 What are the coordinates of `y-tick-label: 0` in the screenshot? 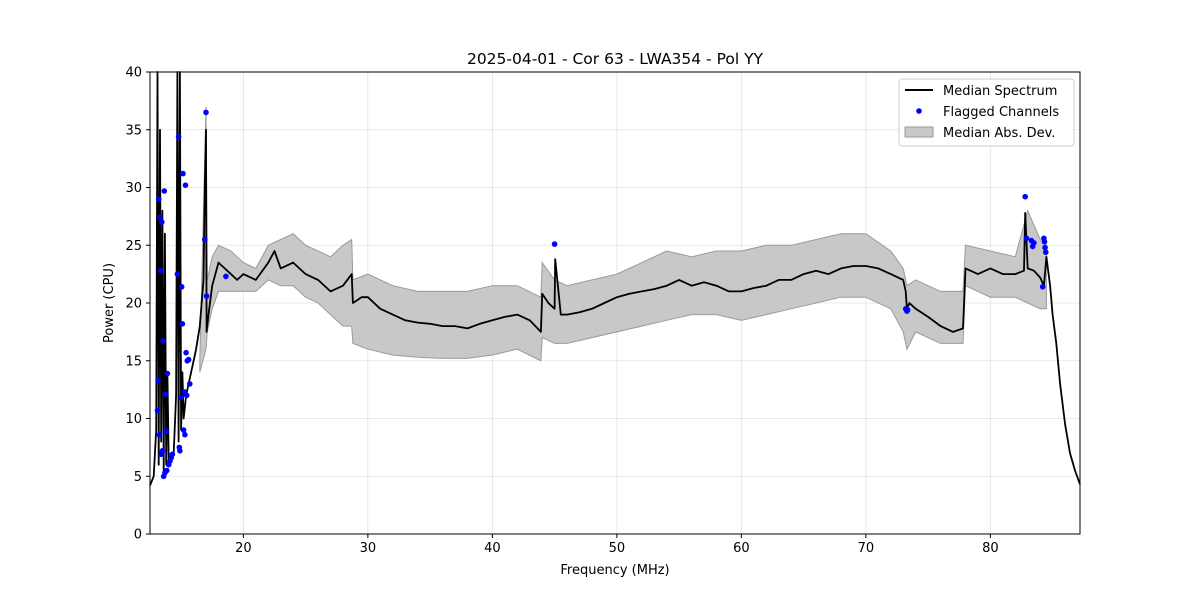 It's located at (138, 535).